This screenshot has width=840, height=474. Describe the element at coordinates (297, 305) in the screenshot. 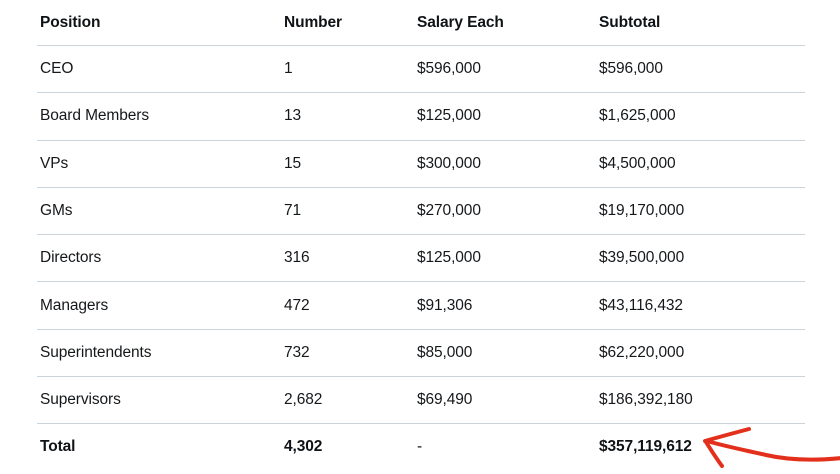

I see `cell-number: 472` at that location.